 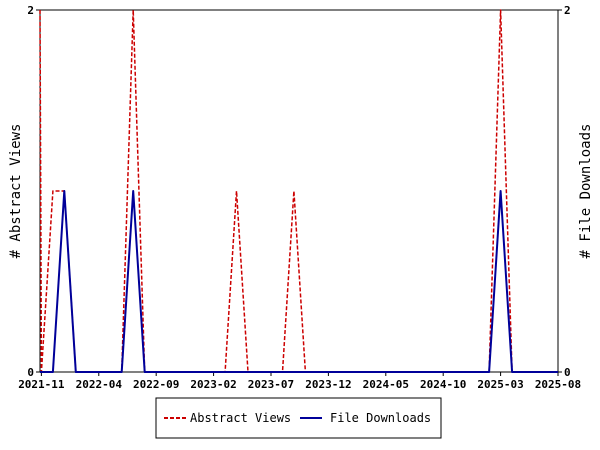 What do you see at coordinates (500, 384) in the screenshot?
I see `x-tick-label: 2025-03` at bounding box center [500, 384].